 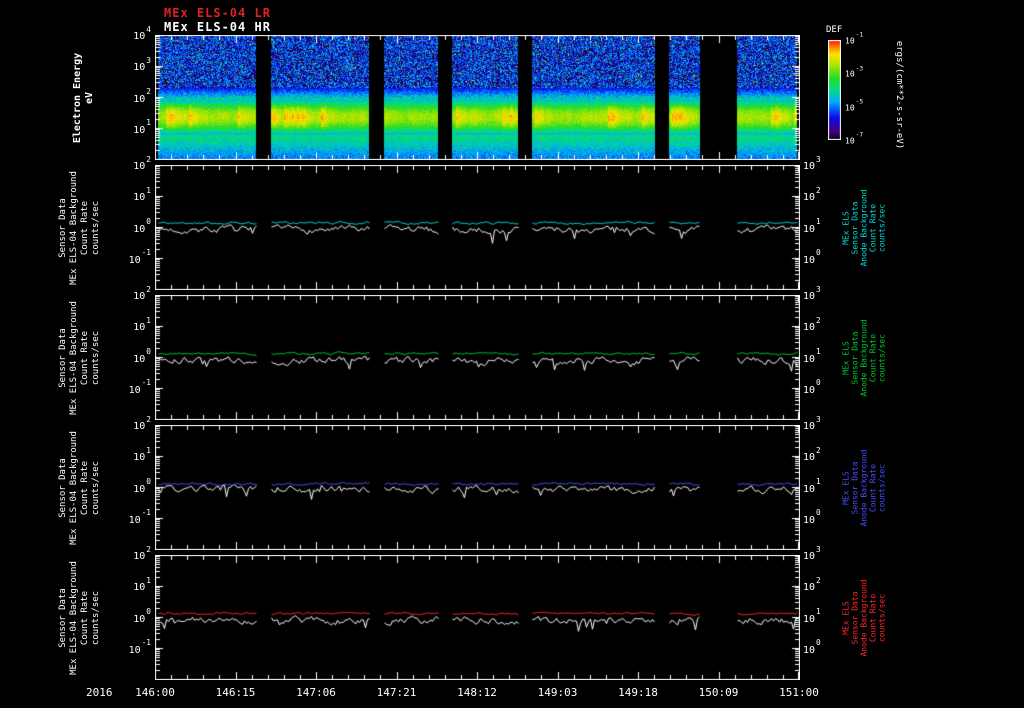 I want to click on panel3-left-tick-label: 10², so click(x=142, y=423).